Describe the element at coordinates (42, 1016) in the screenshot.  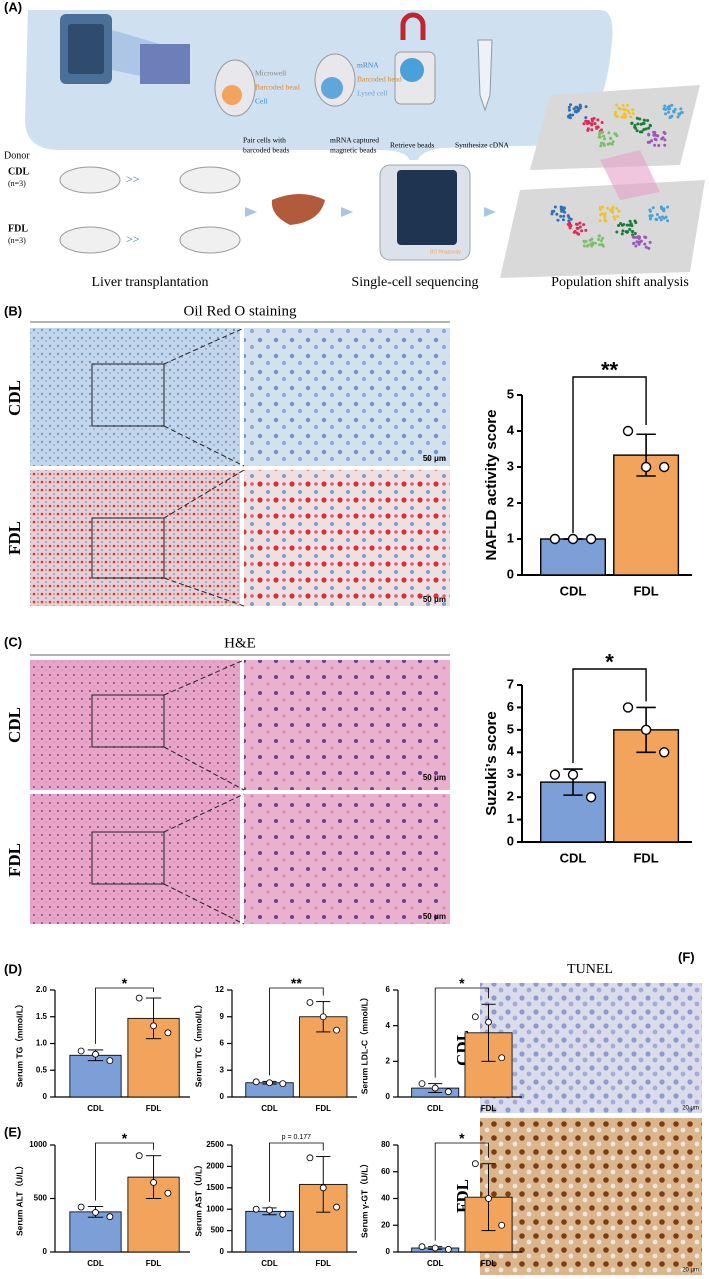
I see `y-tick-label: 1.5` at that location.